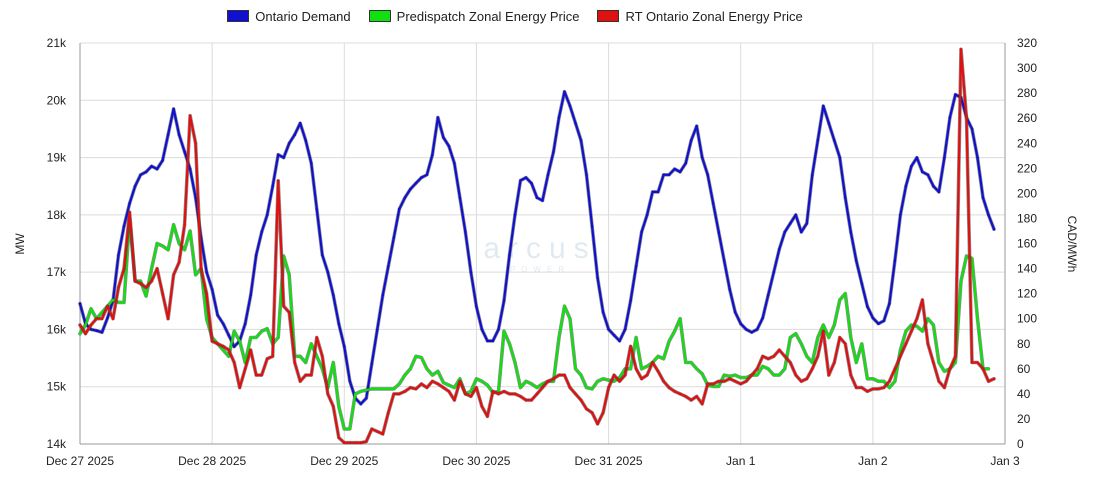 The width and height of the screenshot is (1100, 500). I want to click on legend-label-rt: RT Ontario Zonal Energy Price, so click(714, 16).